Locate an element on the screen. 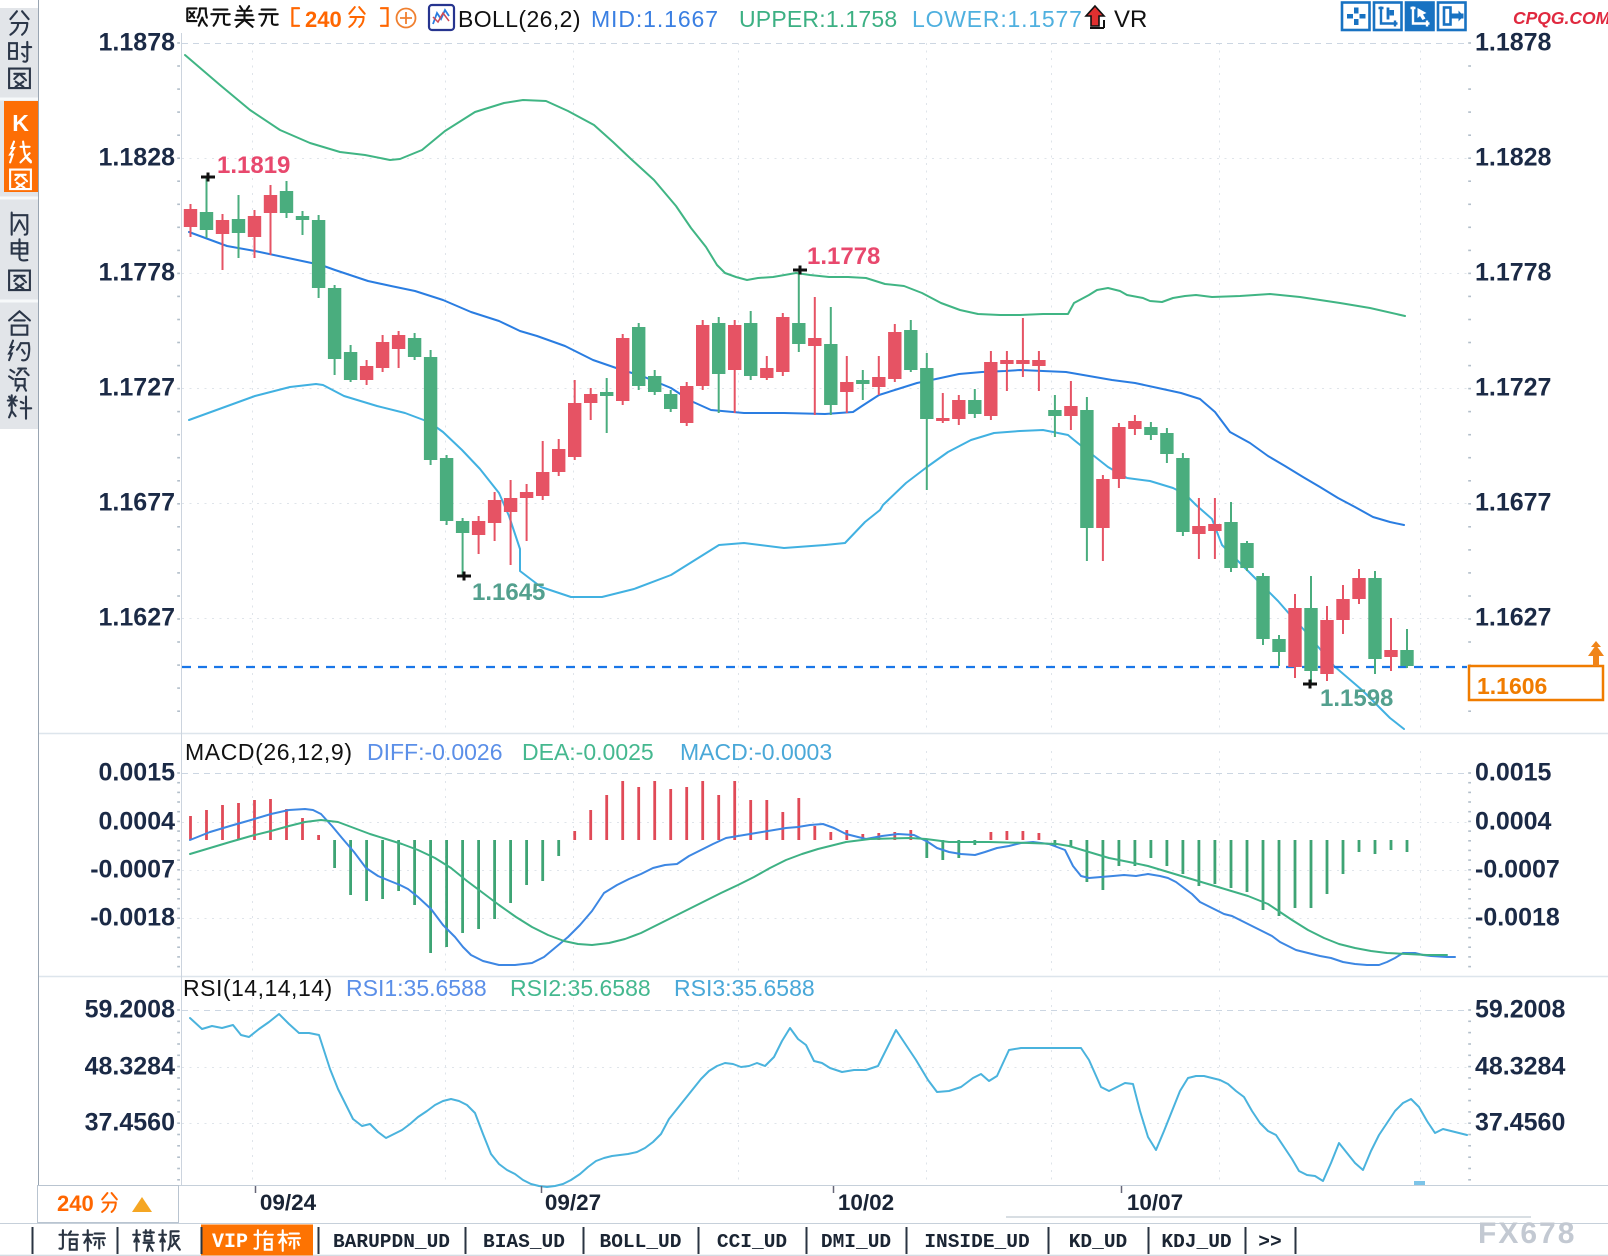 This screenshot has width=1608, height=1256. svg-text: 09/24 is located at coordinates (288, 1202).